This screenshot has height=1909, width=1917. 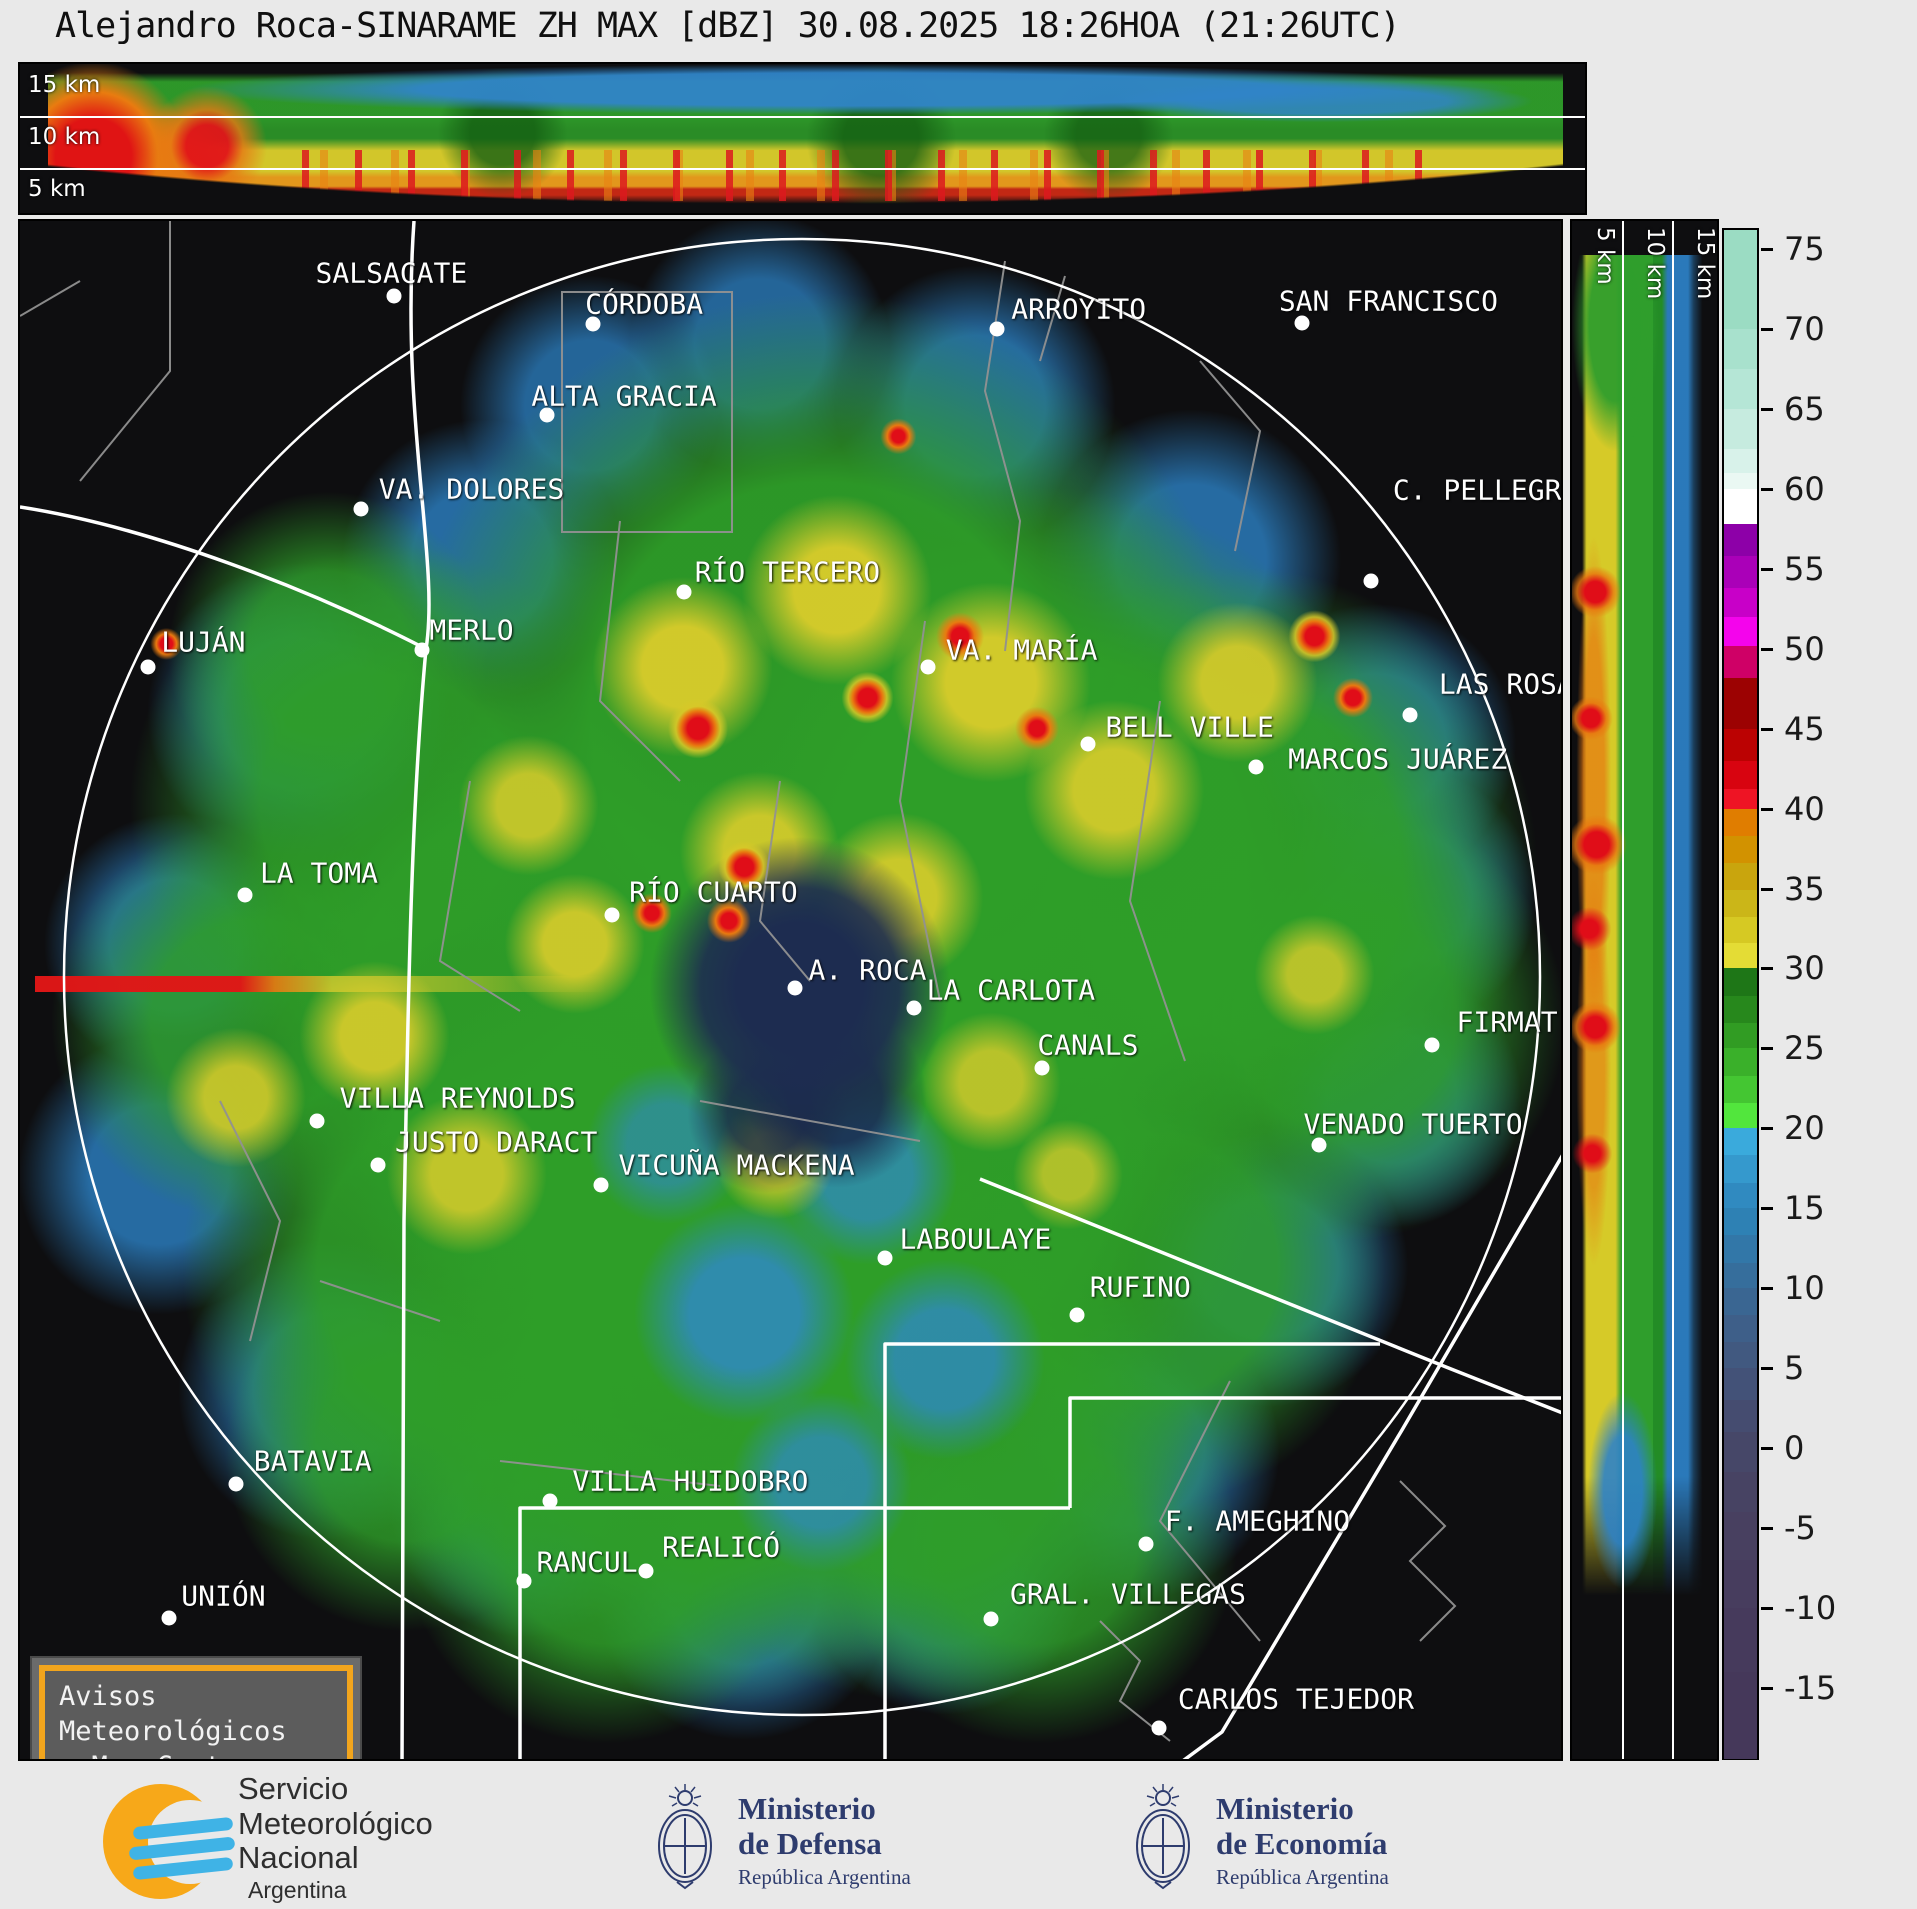 I want to click on city-label: GRAL. VILLEGAS, so click(x=1127, y=1594).